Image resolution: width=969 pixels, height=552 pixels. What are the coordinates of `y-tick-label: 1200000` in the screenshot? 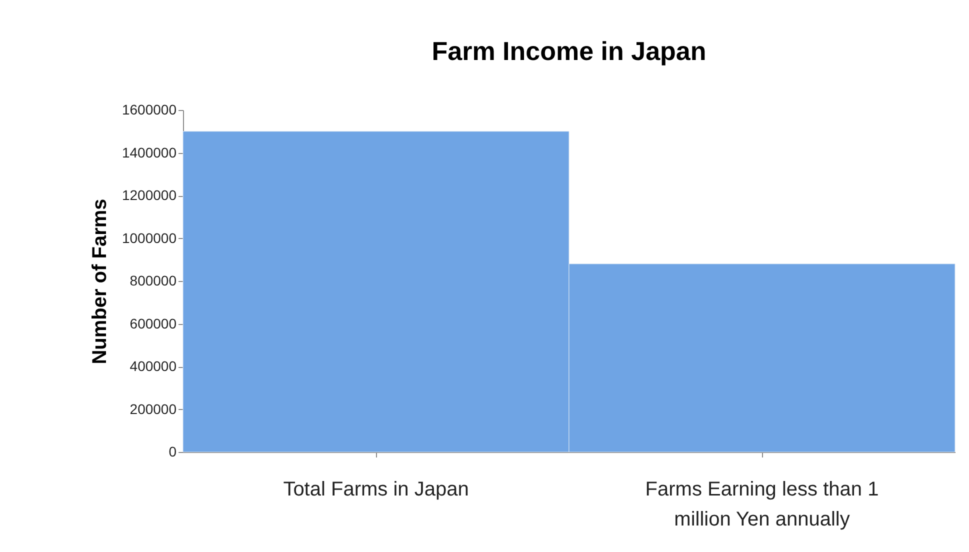 It's located at (149, 195).